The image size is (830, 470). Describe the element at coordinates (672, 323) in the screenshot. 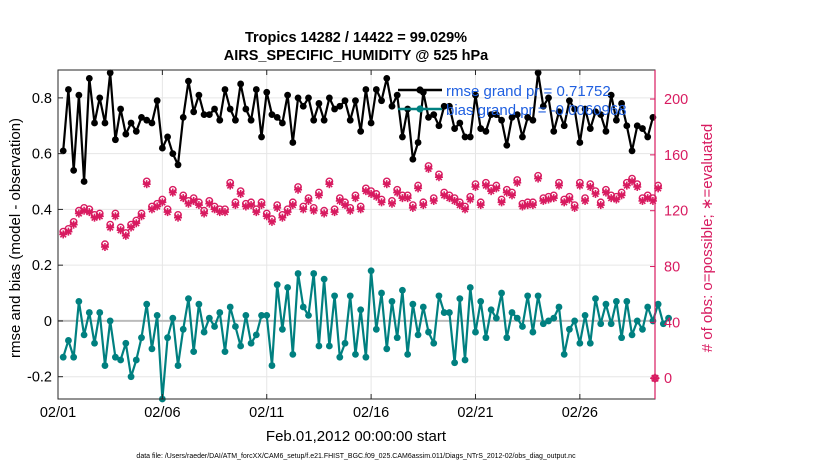

I see `y-tick-label-right: 40` at that location.